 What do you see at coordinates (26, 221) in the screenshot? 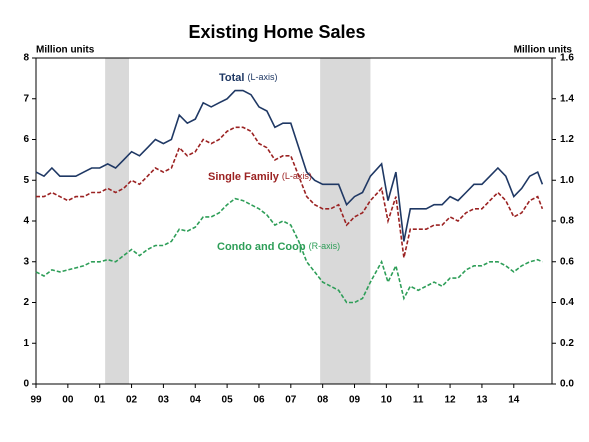
I see `y-tick-label: 4` at bounding box center [26, 221].